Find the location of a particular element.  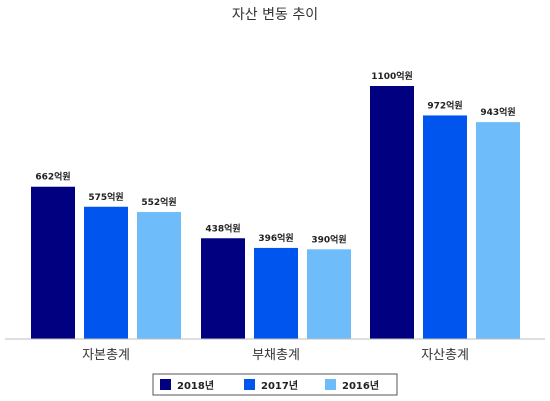

data-label-1-0: 438억원 is located at coordinates (222, 228).